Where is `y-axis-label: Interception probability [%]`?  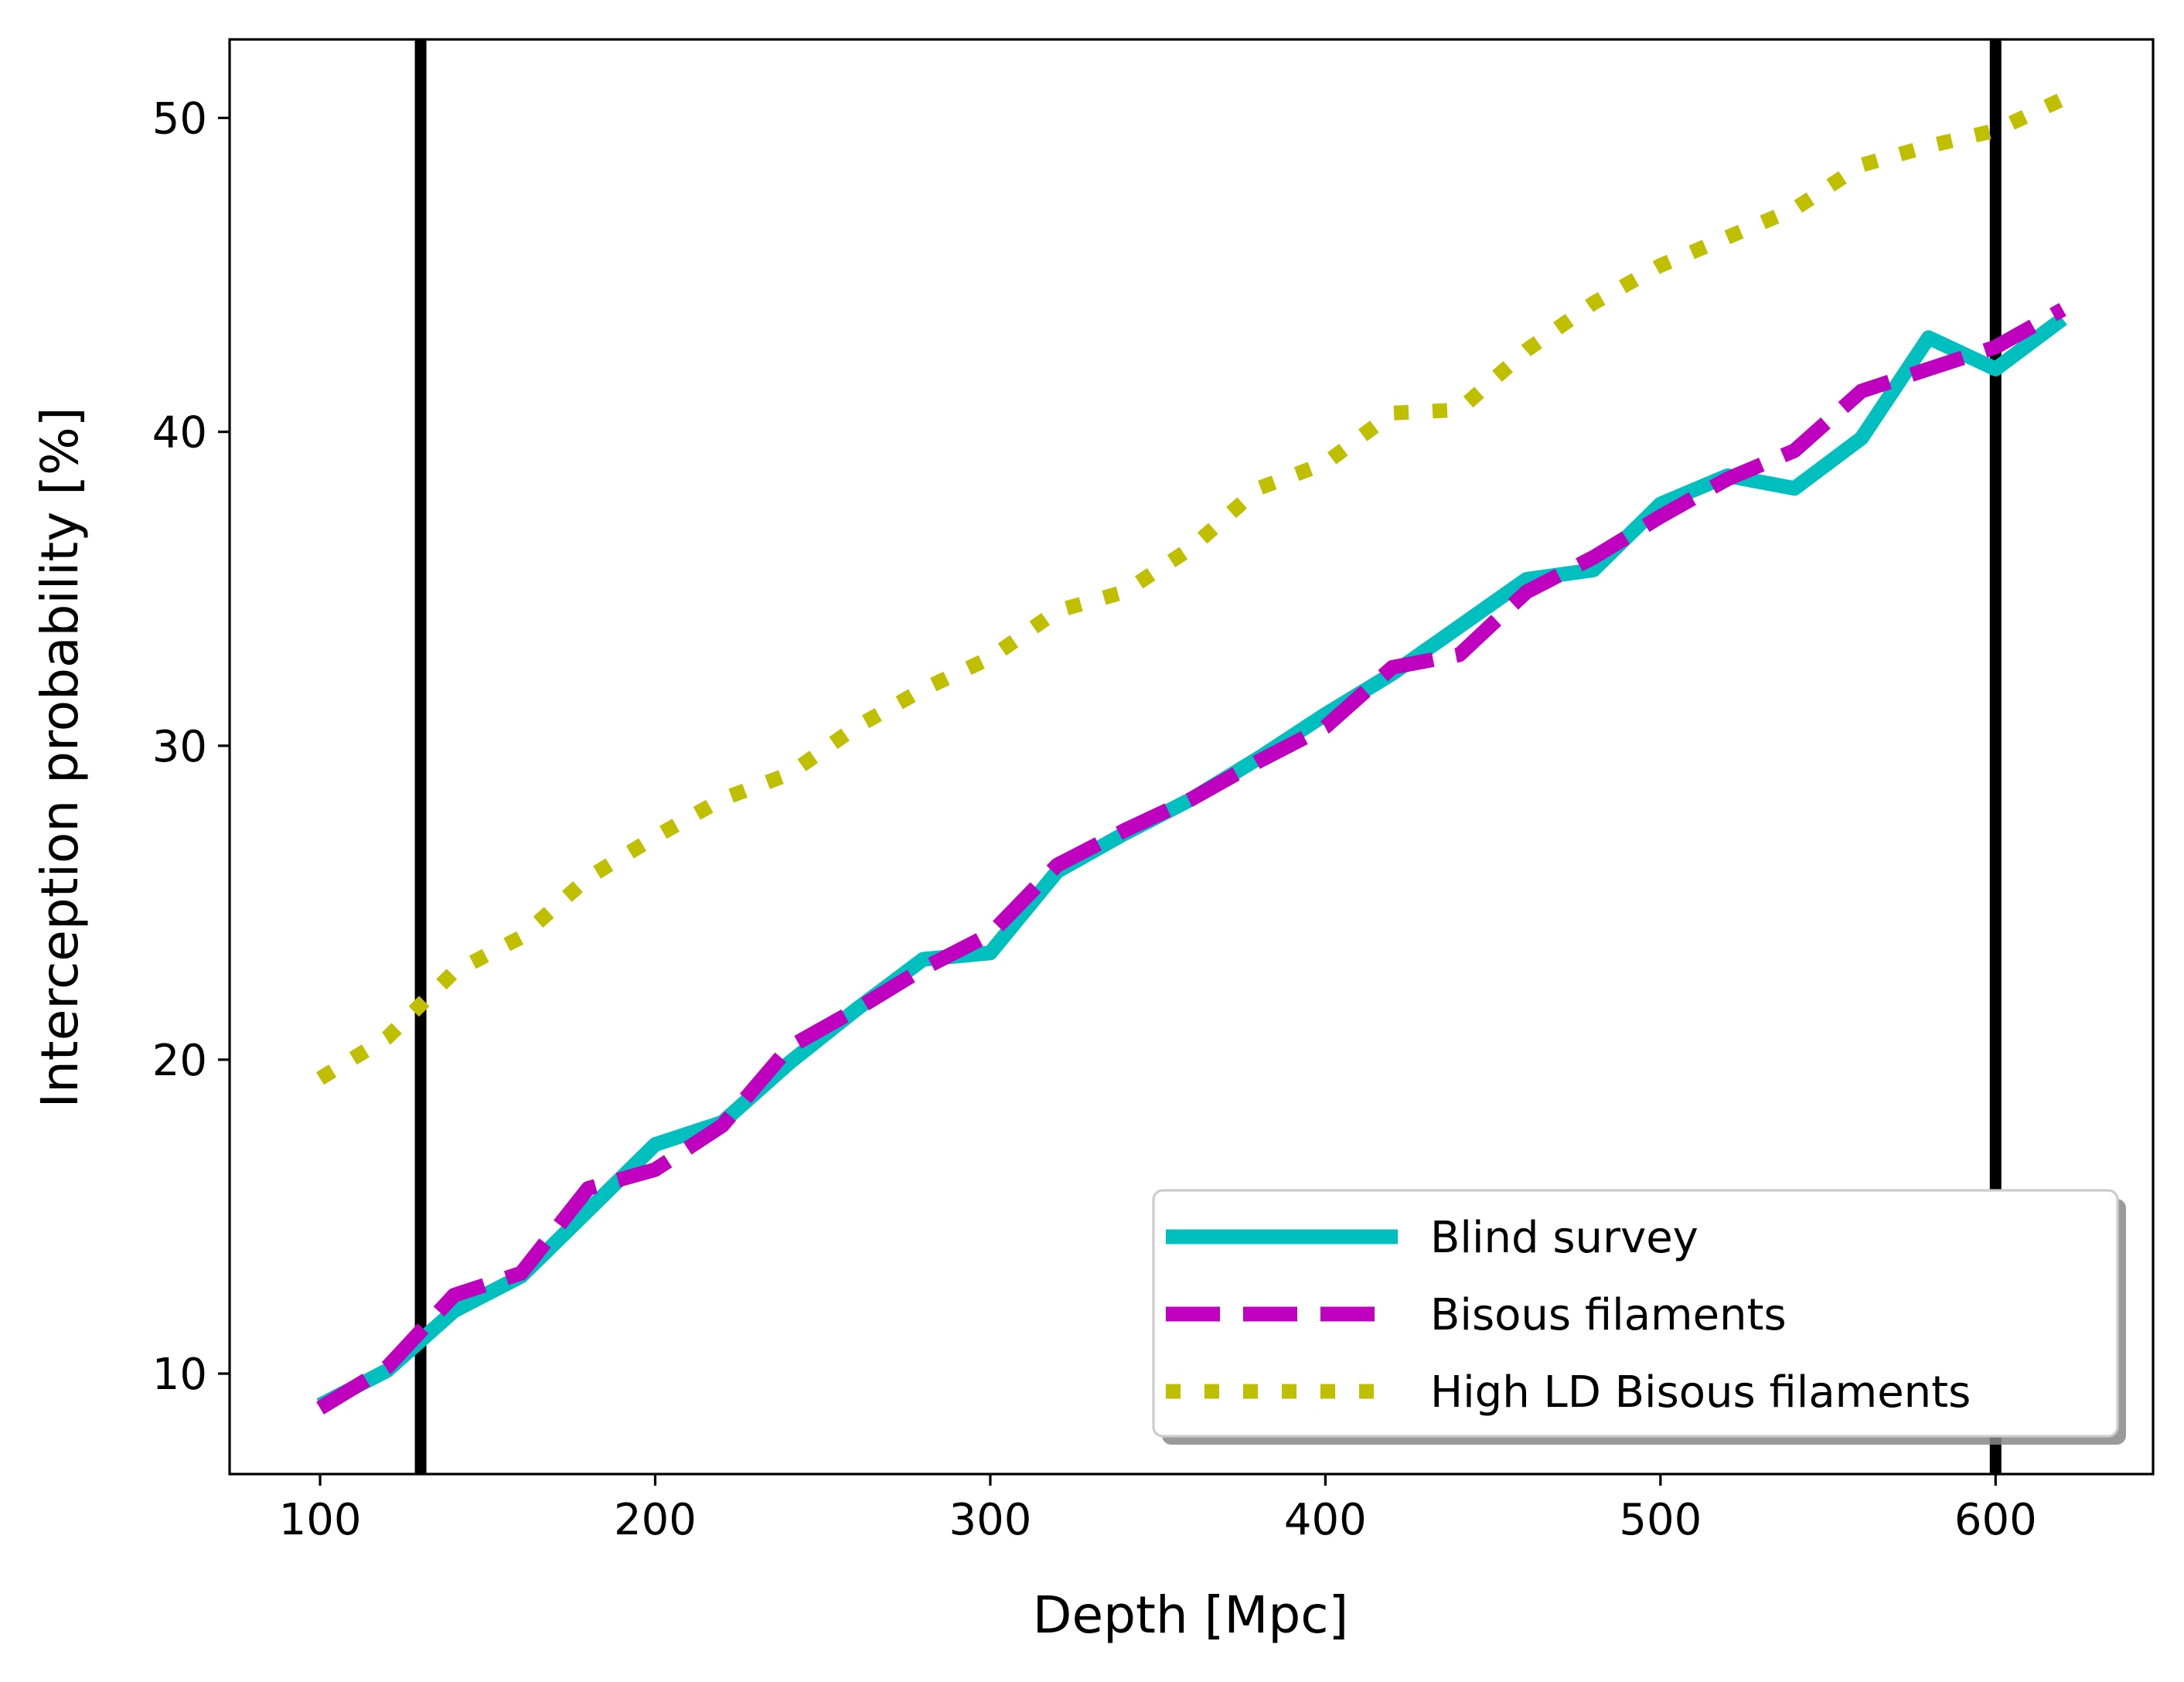
y-axis-label: Interception probability [%] is located at coordinates (60, 757).